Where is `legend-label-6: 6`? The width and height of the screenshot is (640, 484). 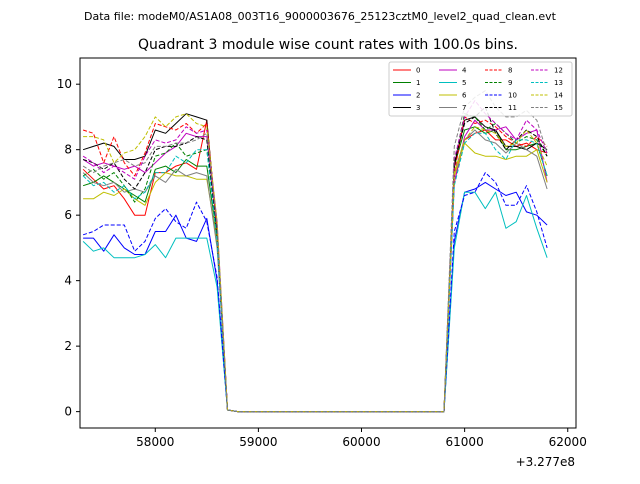
legend-label-6: 6 is located at coordinates (464, 96).